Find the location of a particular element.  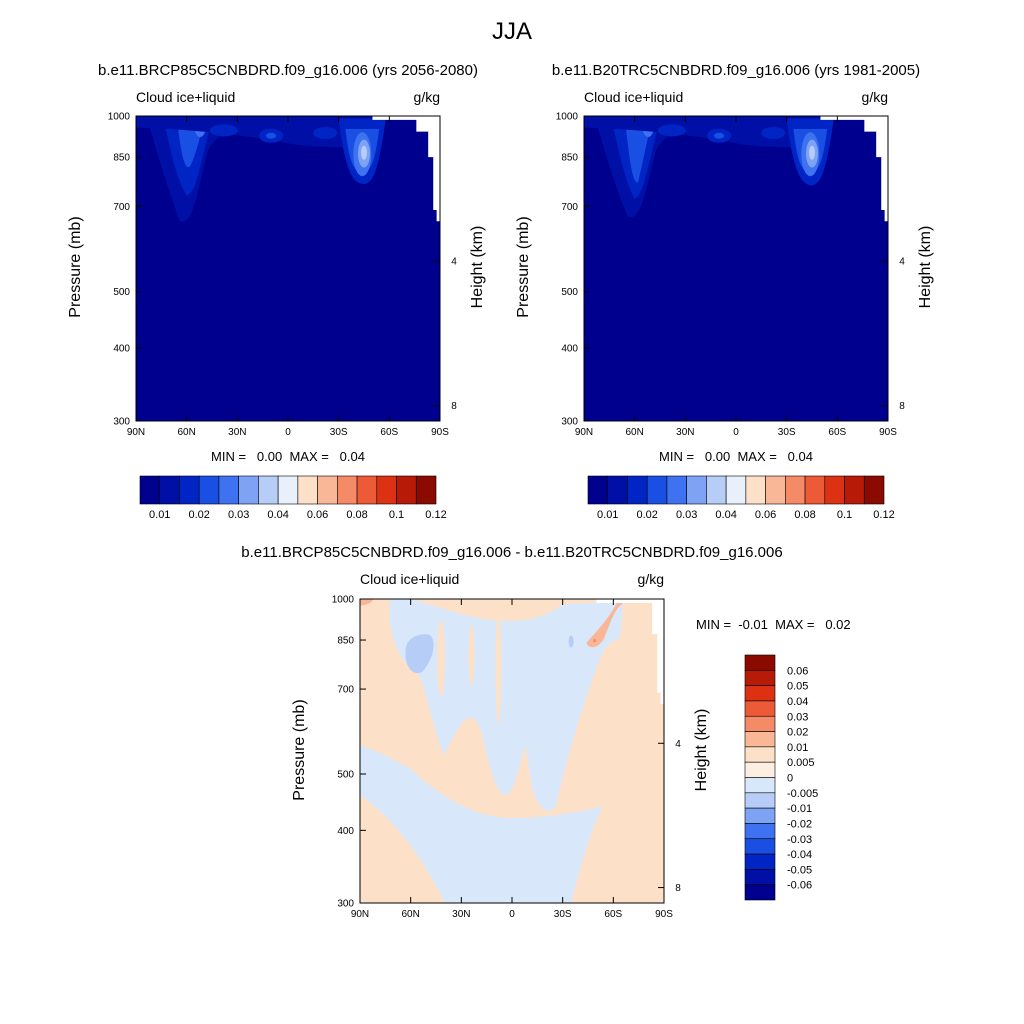

x-tick-label: 90N is located at coordinates (584, 432).